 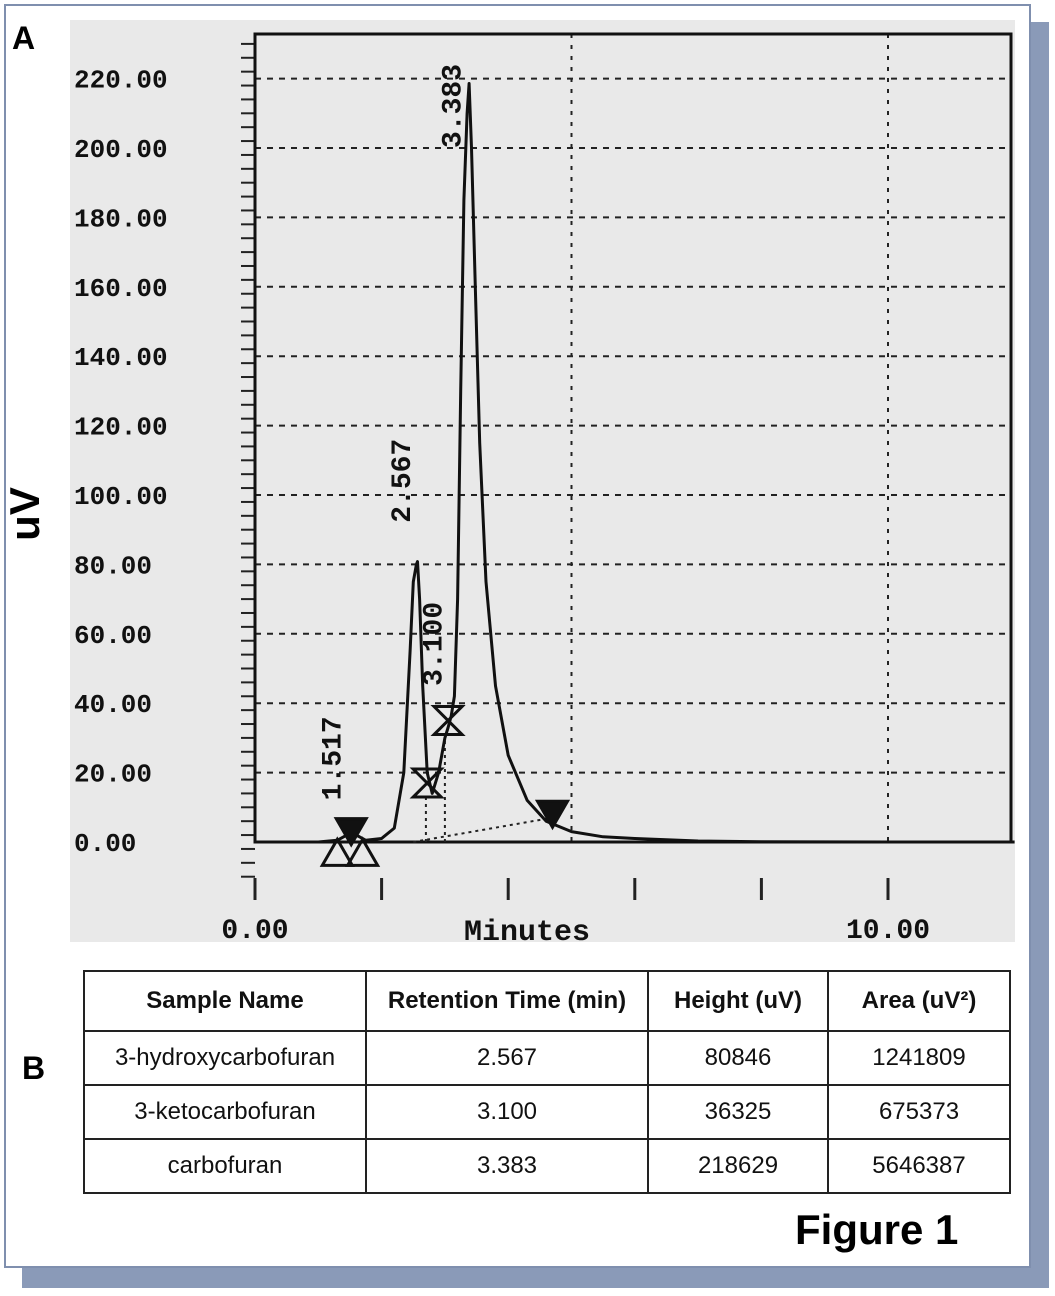 What do you see at coordinates (527, 929) in the screenshot?
I see `x-axis-label: Minutes` at bounding box center [527, 929].